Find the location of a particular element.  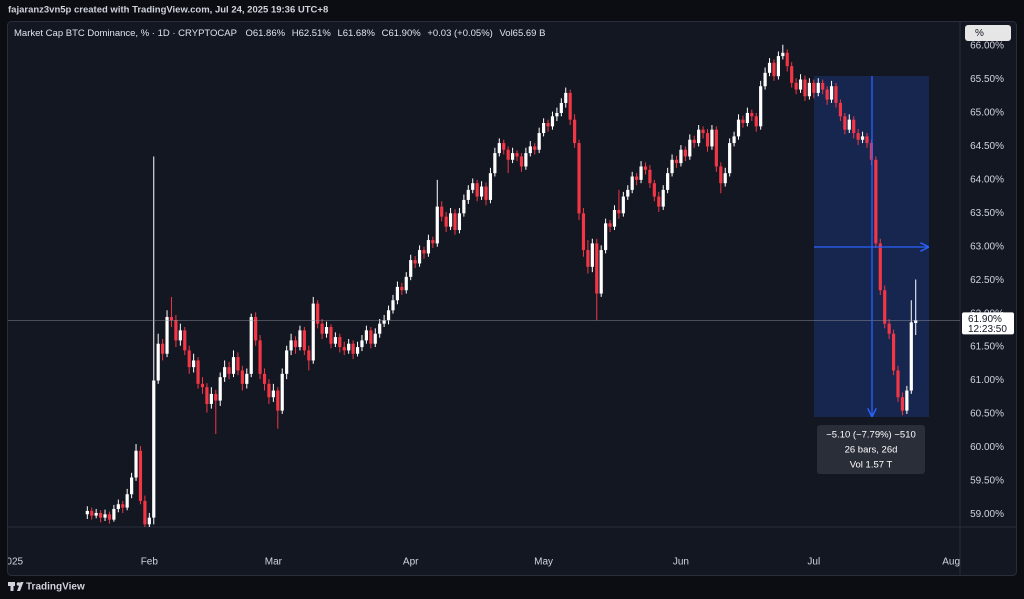

scale-button-label: % is located at coordinates (979, 33).